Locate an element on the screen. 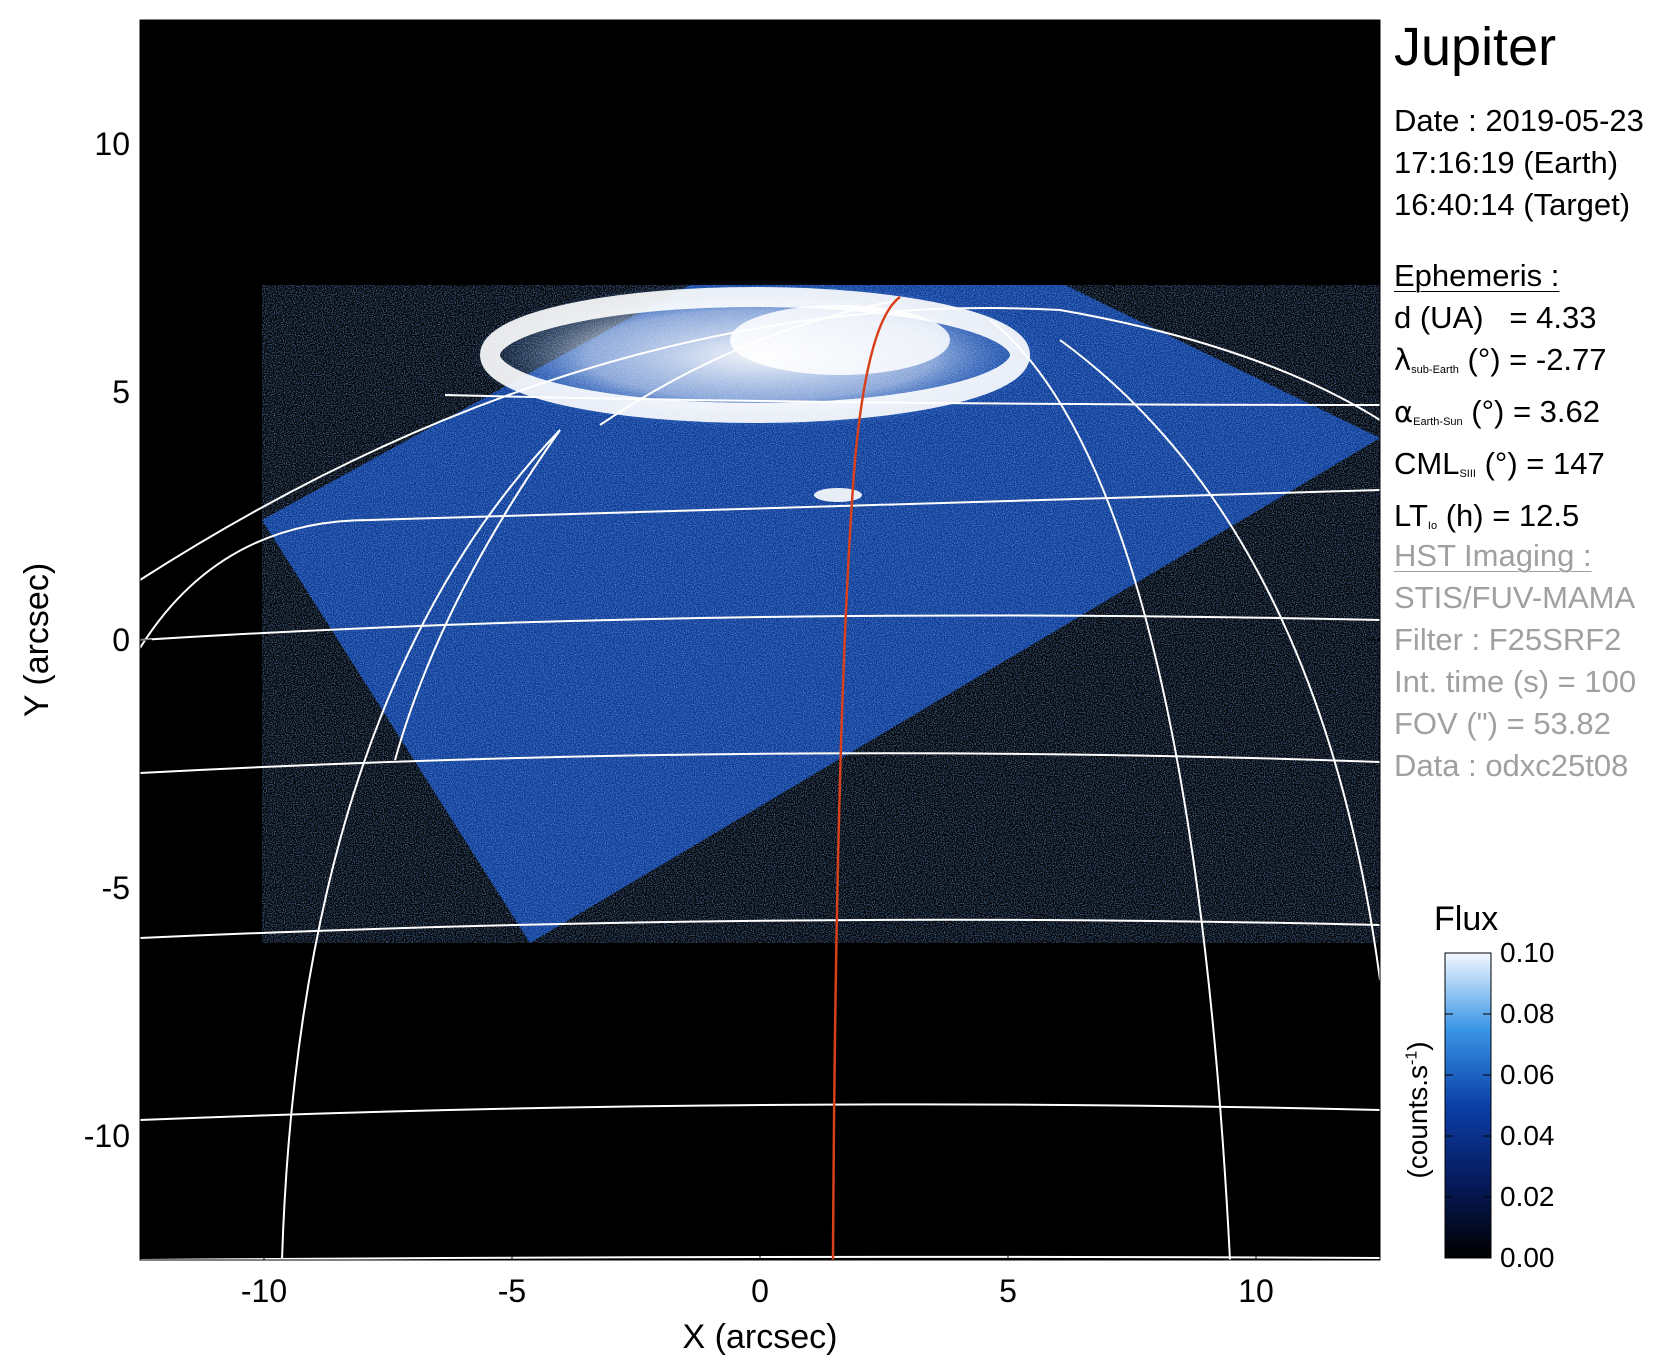 The image size is (1676, 1367). instrument-text: STIS/FUV-MAMA is located at coordinates (1515, 597).